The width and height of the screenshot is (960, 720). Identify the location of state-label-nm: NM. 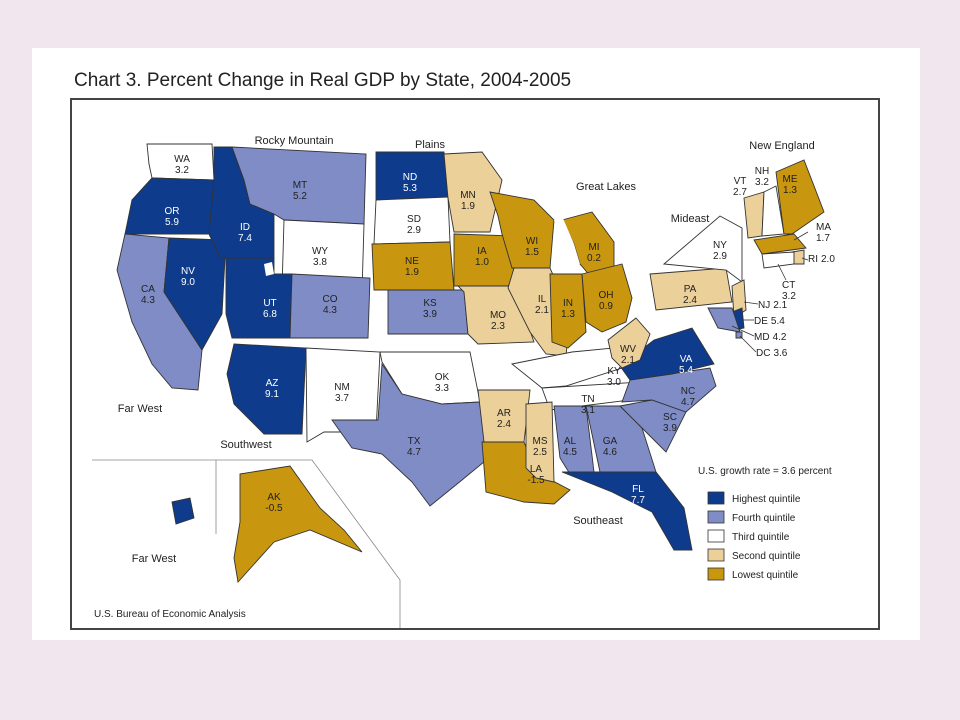
(342, 387).